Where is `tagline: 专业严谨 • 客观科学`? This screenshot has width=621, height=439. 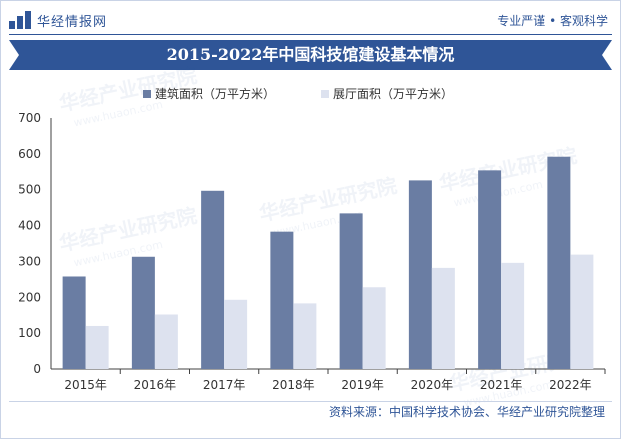
tagline: 专业严谨 • 客观科学 is located at coordinates (552, 21).